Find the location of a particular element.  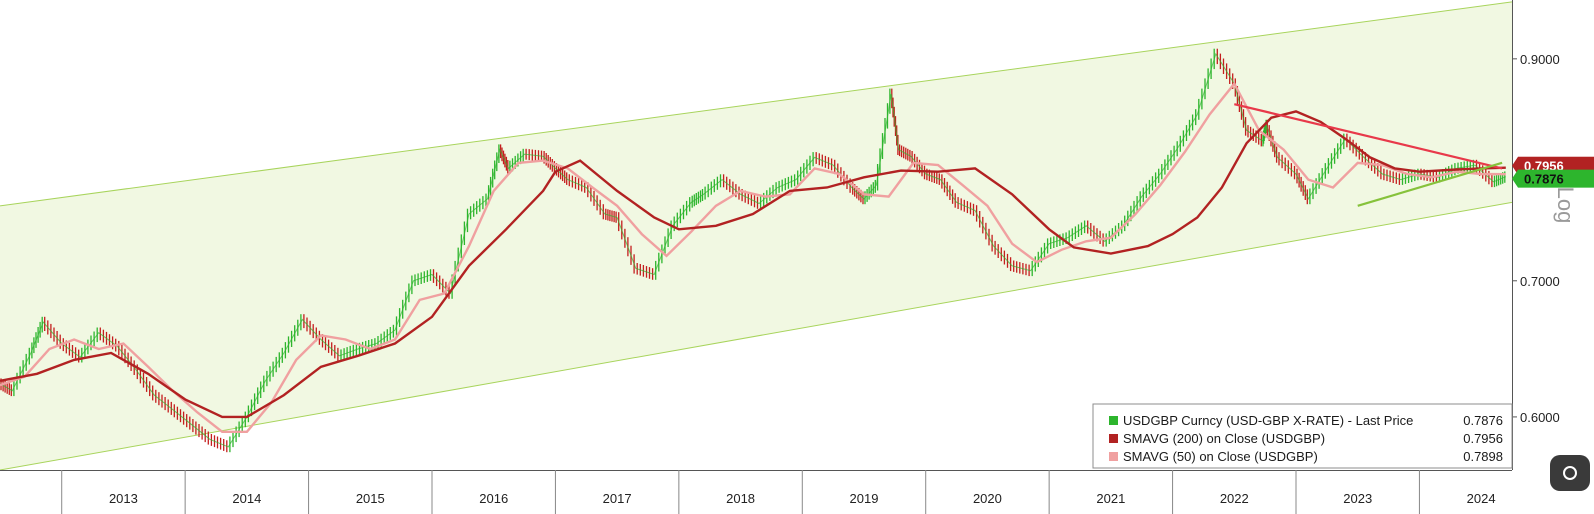

legend-swatch-sma50 is located at coordinates (1113, 456).